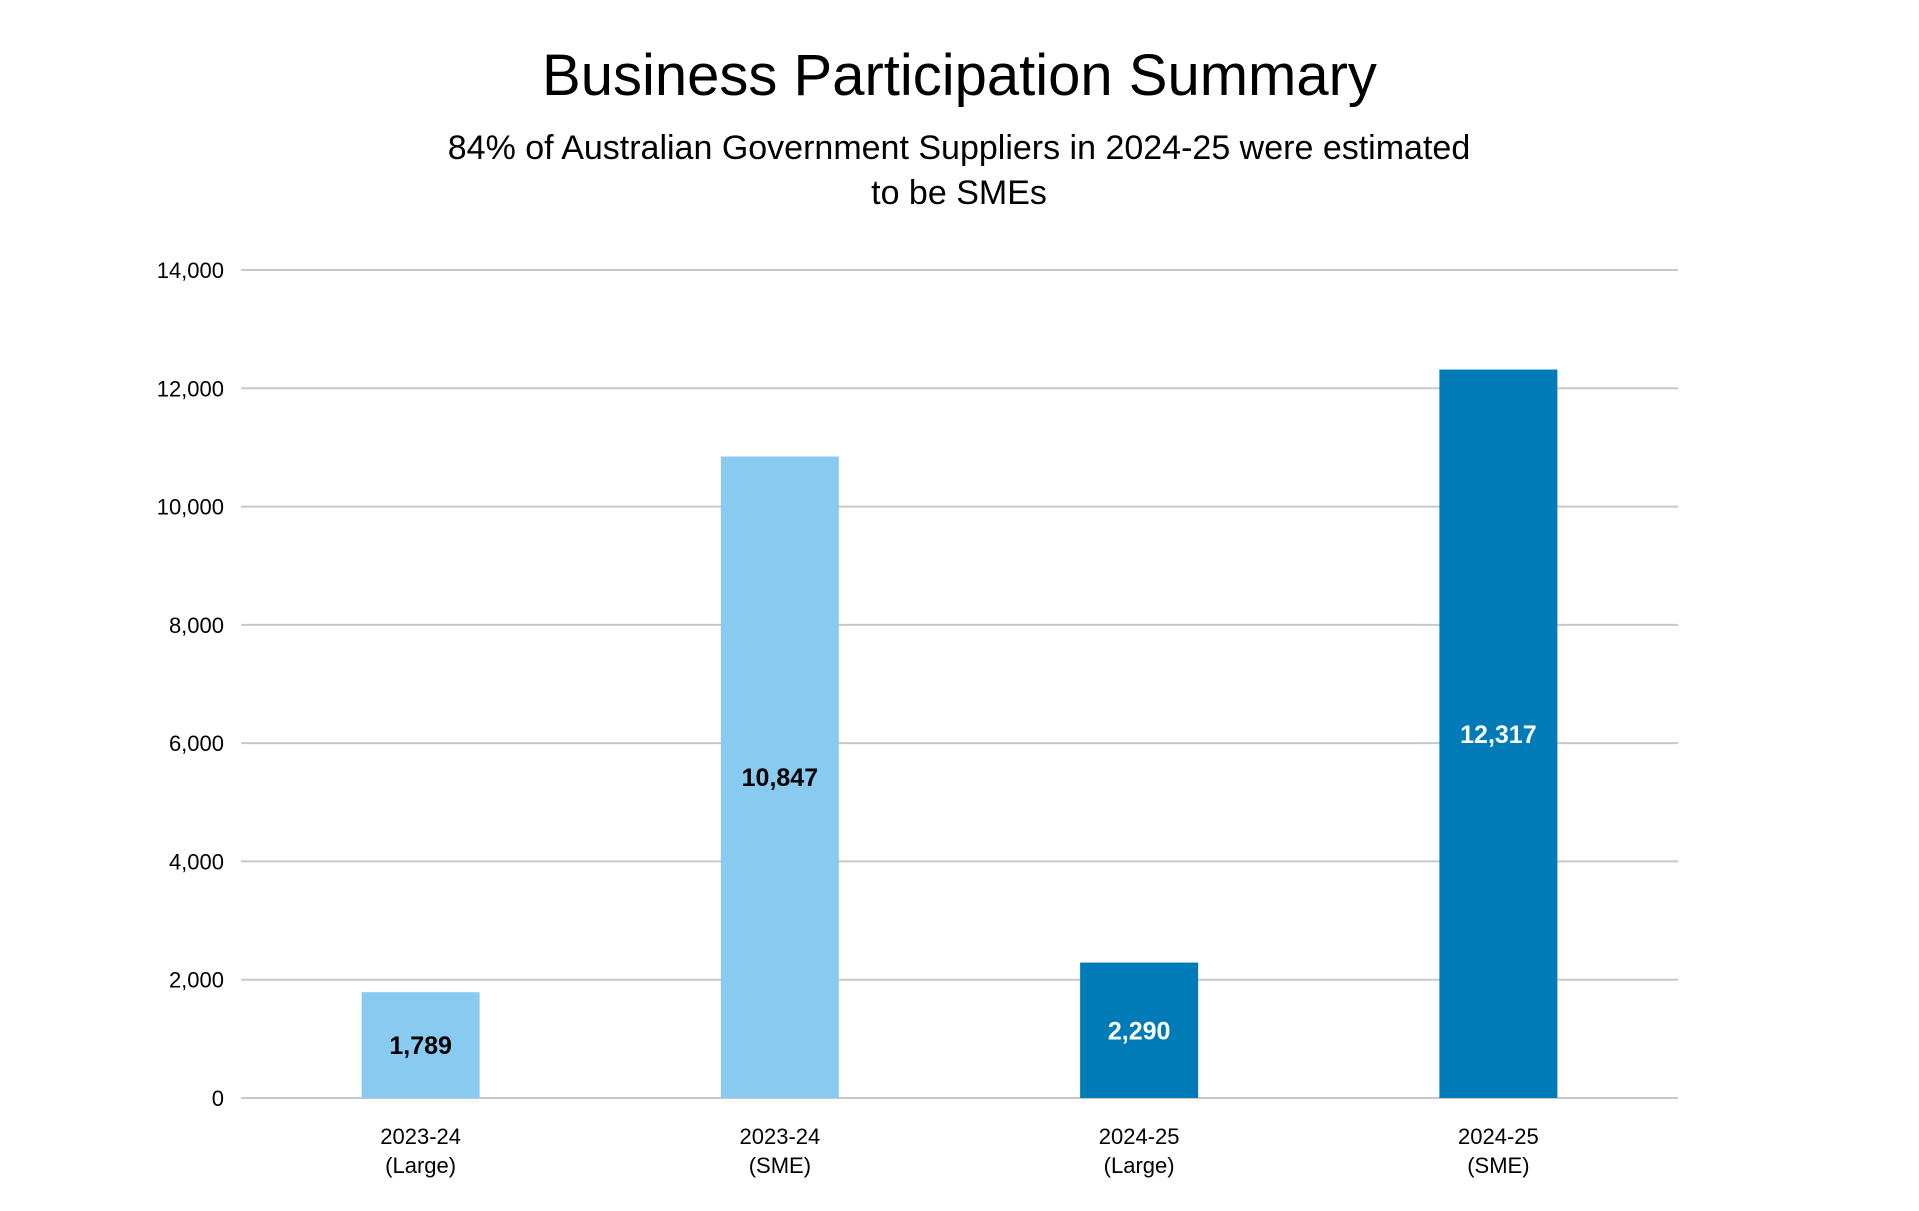 The height and width of the screenshot is (1211, 1919). I want to click on data-label: 1,789, so click(420, 1046).